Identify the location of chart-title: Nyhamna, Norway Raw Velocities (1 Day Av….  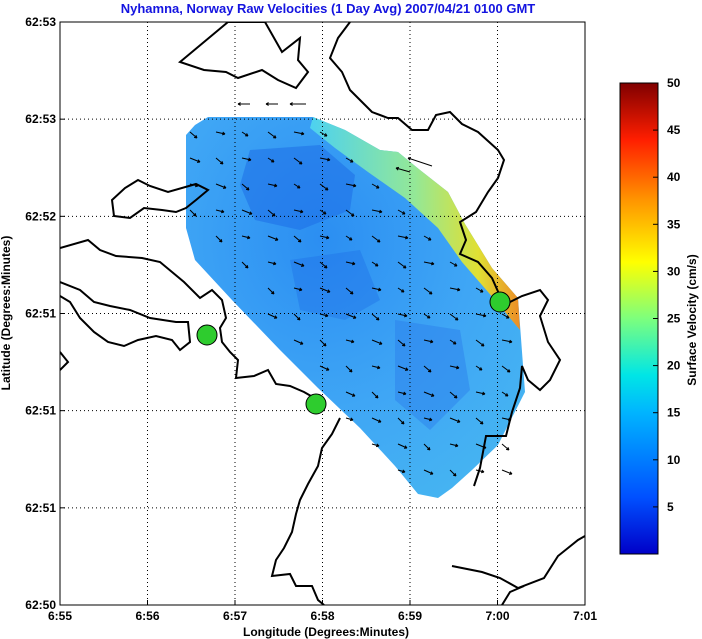
(328, 8).